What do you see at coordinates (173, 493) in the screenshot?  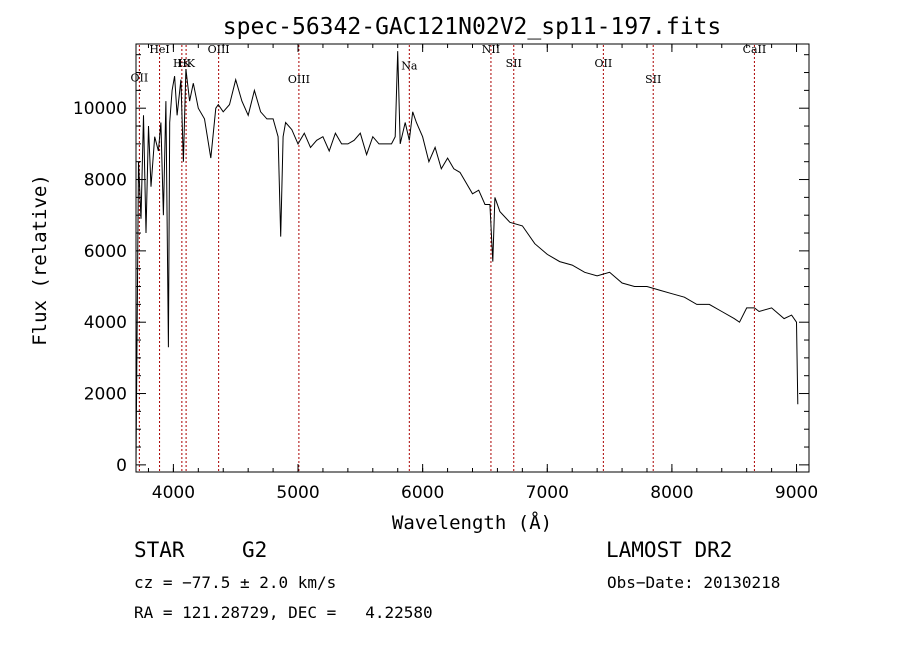 I see `x-tick-label: 4000` at bounding box center [173, 493].